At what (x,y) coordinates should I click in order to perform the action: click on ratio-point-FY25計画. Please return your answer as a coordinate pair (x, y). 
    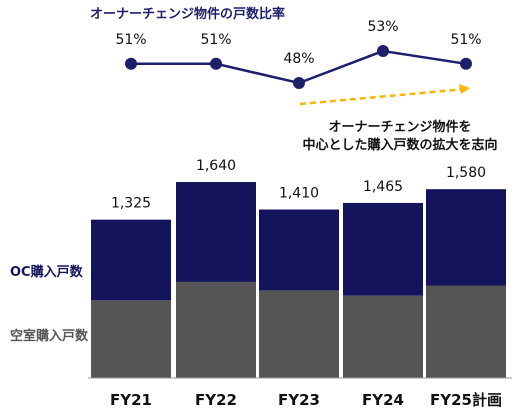
    Looking at the image, I should click on (466, 63).